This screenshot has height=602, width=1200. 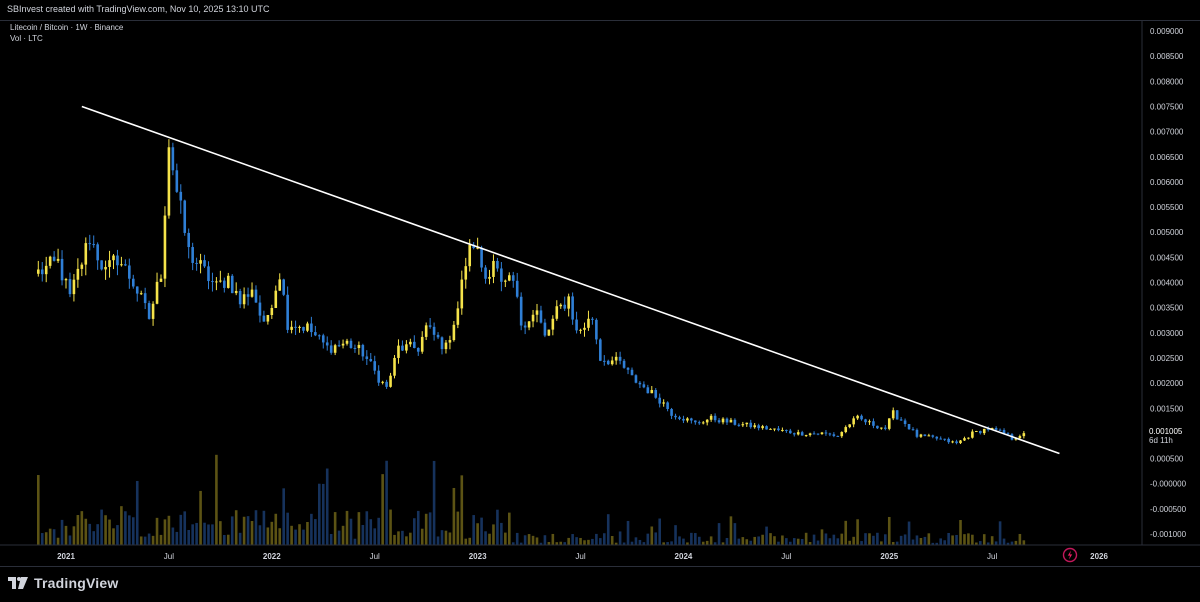 I want to click on volume-bars, so click(x=531, y=499).